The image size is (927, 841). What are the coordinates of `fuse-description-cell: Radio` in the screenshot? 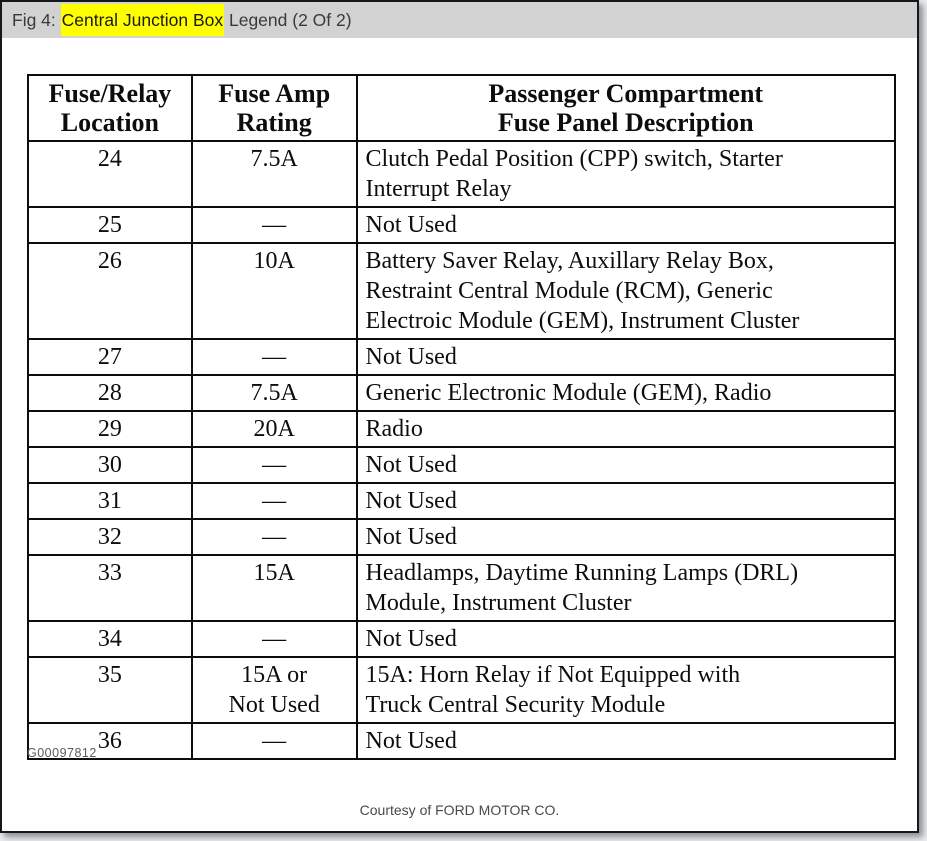 It's located at (625, 429).